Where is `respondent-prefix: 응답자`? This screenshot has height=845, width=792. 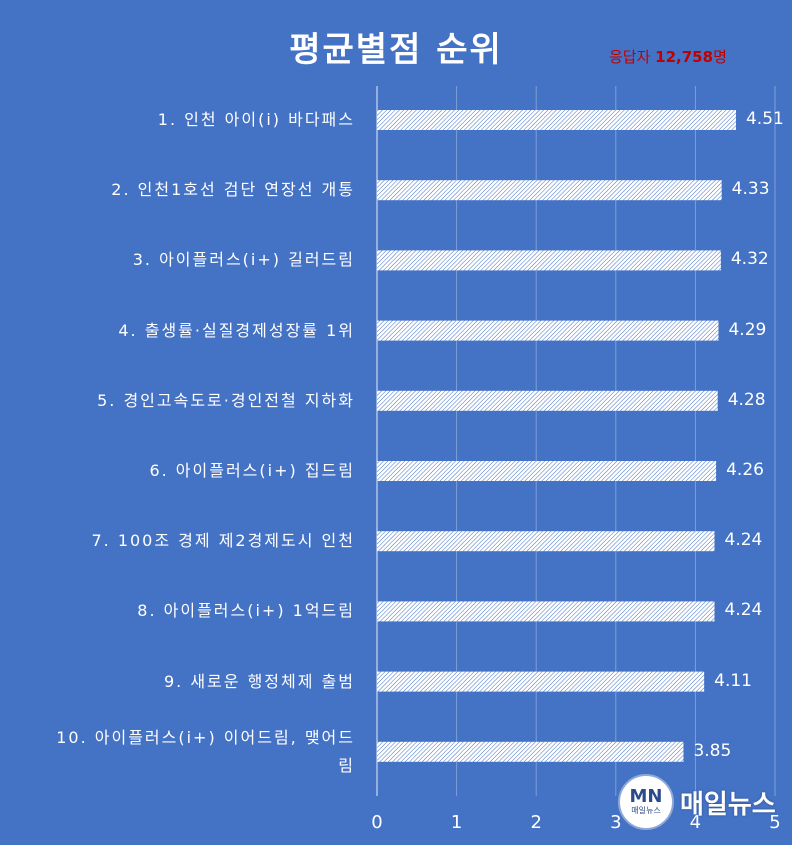
respondent-prefix: 응답자 is located at coordinates (632, 57).